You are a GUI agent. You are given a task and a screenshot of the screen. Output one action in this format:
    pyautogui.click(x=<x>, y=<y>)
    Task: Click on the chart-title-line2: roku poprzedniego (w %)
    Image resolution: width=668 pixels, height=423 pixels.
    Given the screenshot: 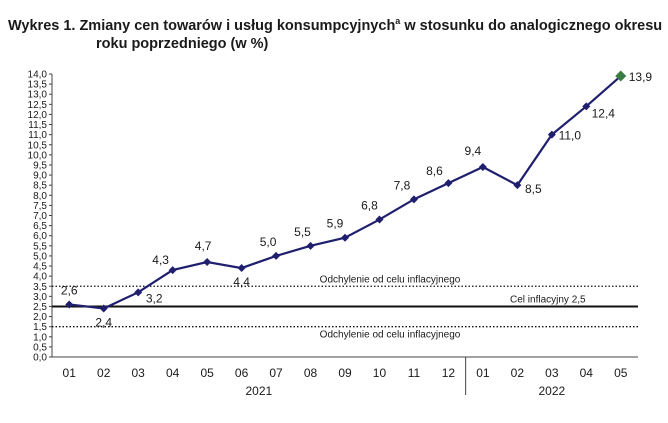 What is the action you would take?
    pyautogui.click(x=182, y=43)
    